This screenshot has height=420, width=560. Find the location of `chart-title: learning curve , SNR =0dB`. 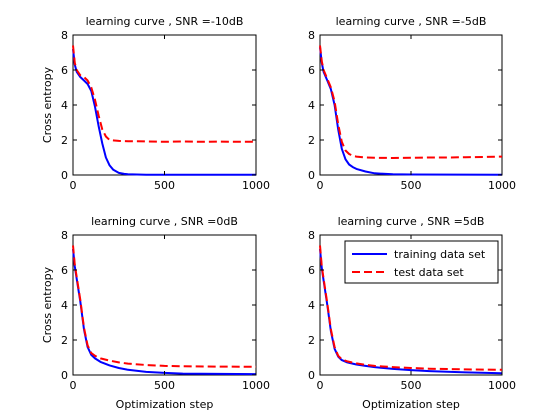

chart-title: learning curve , SNR =0dB is located at coordinates (164, 221).